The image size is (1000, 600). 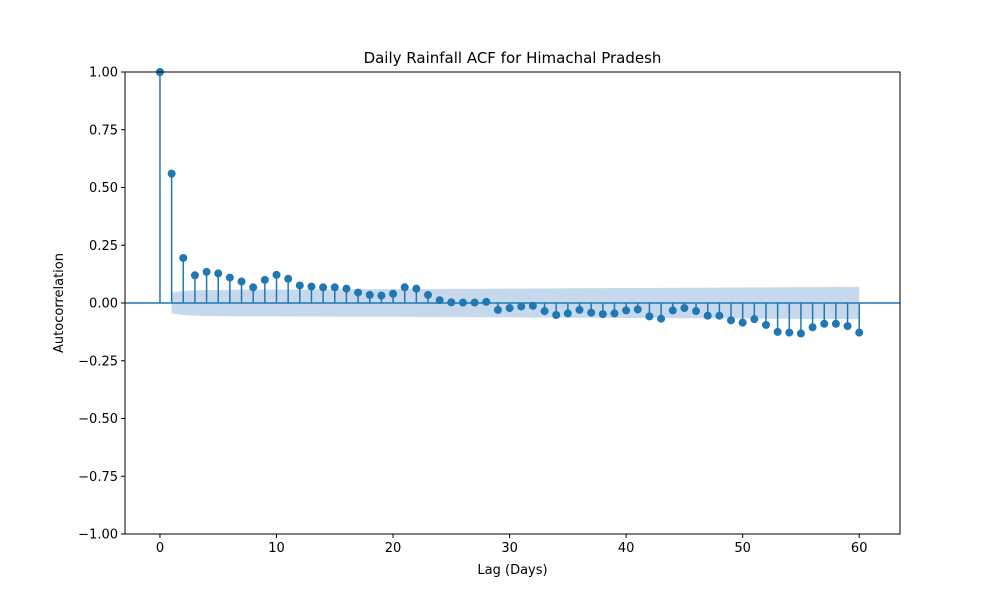 I want to click on y-tick-label-4: 0.00, so click(x=103, y=304).